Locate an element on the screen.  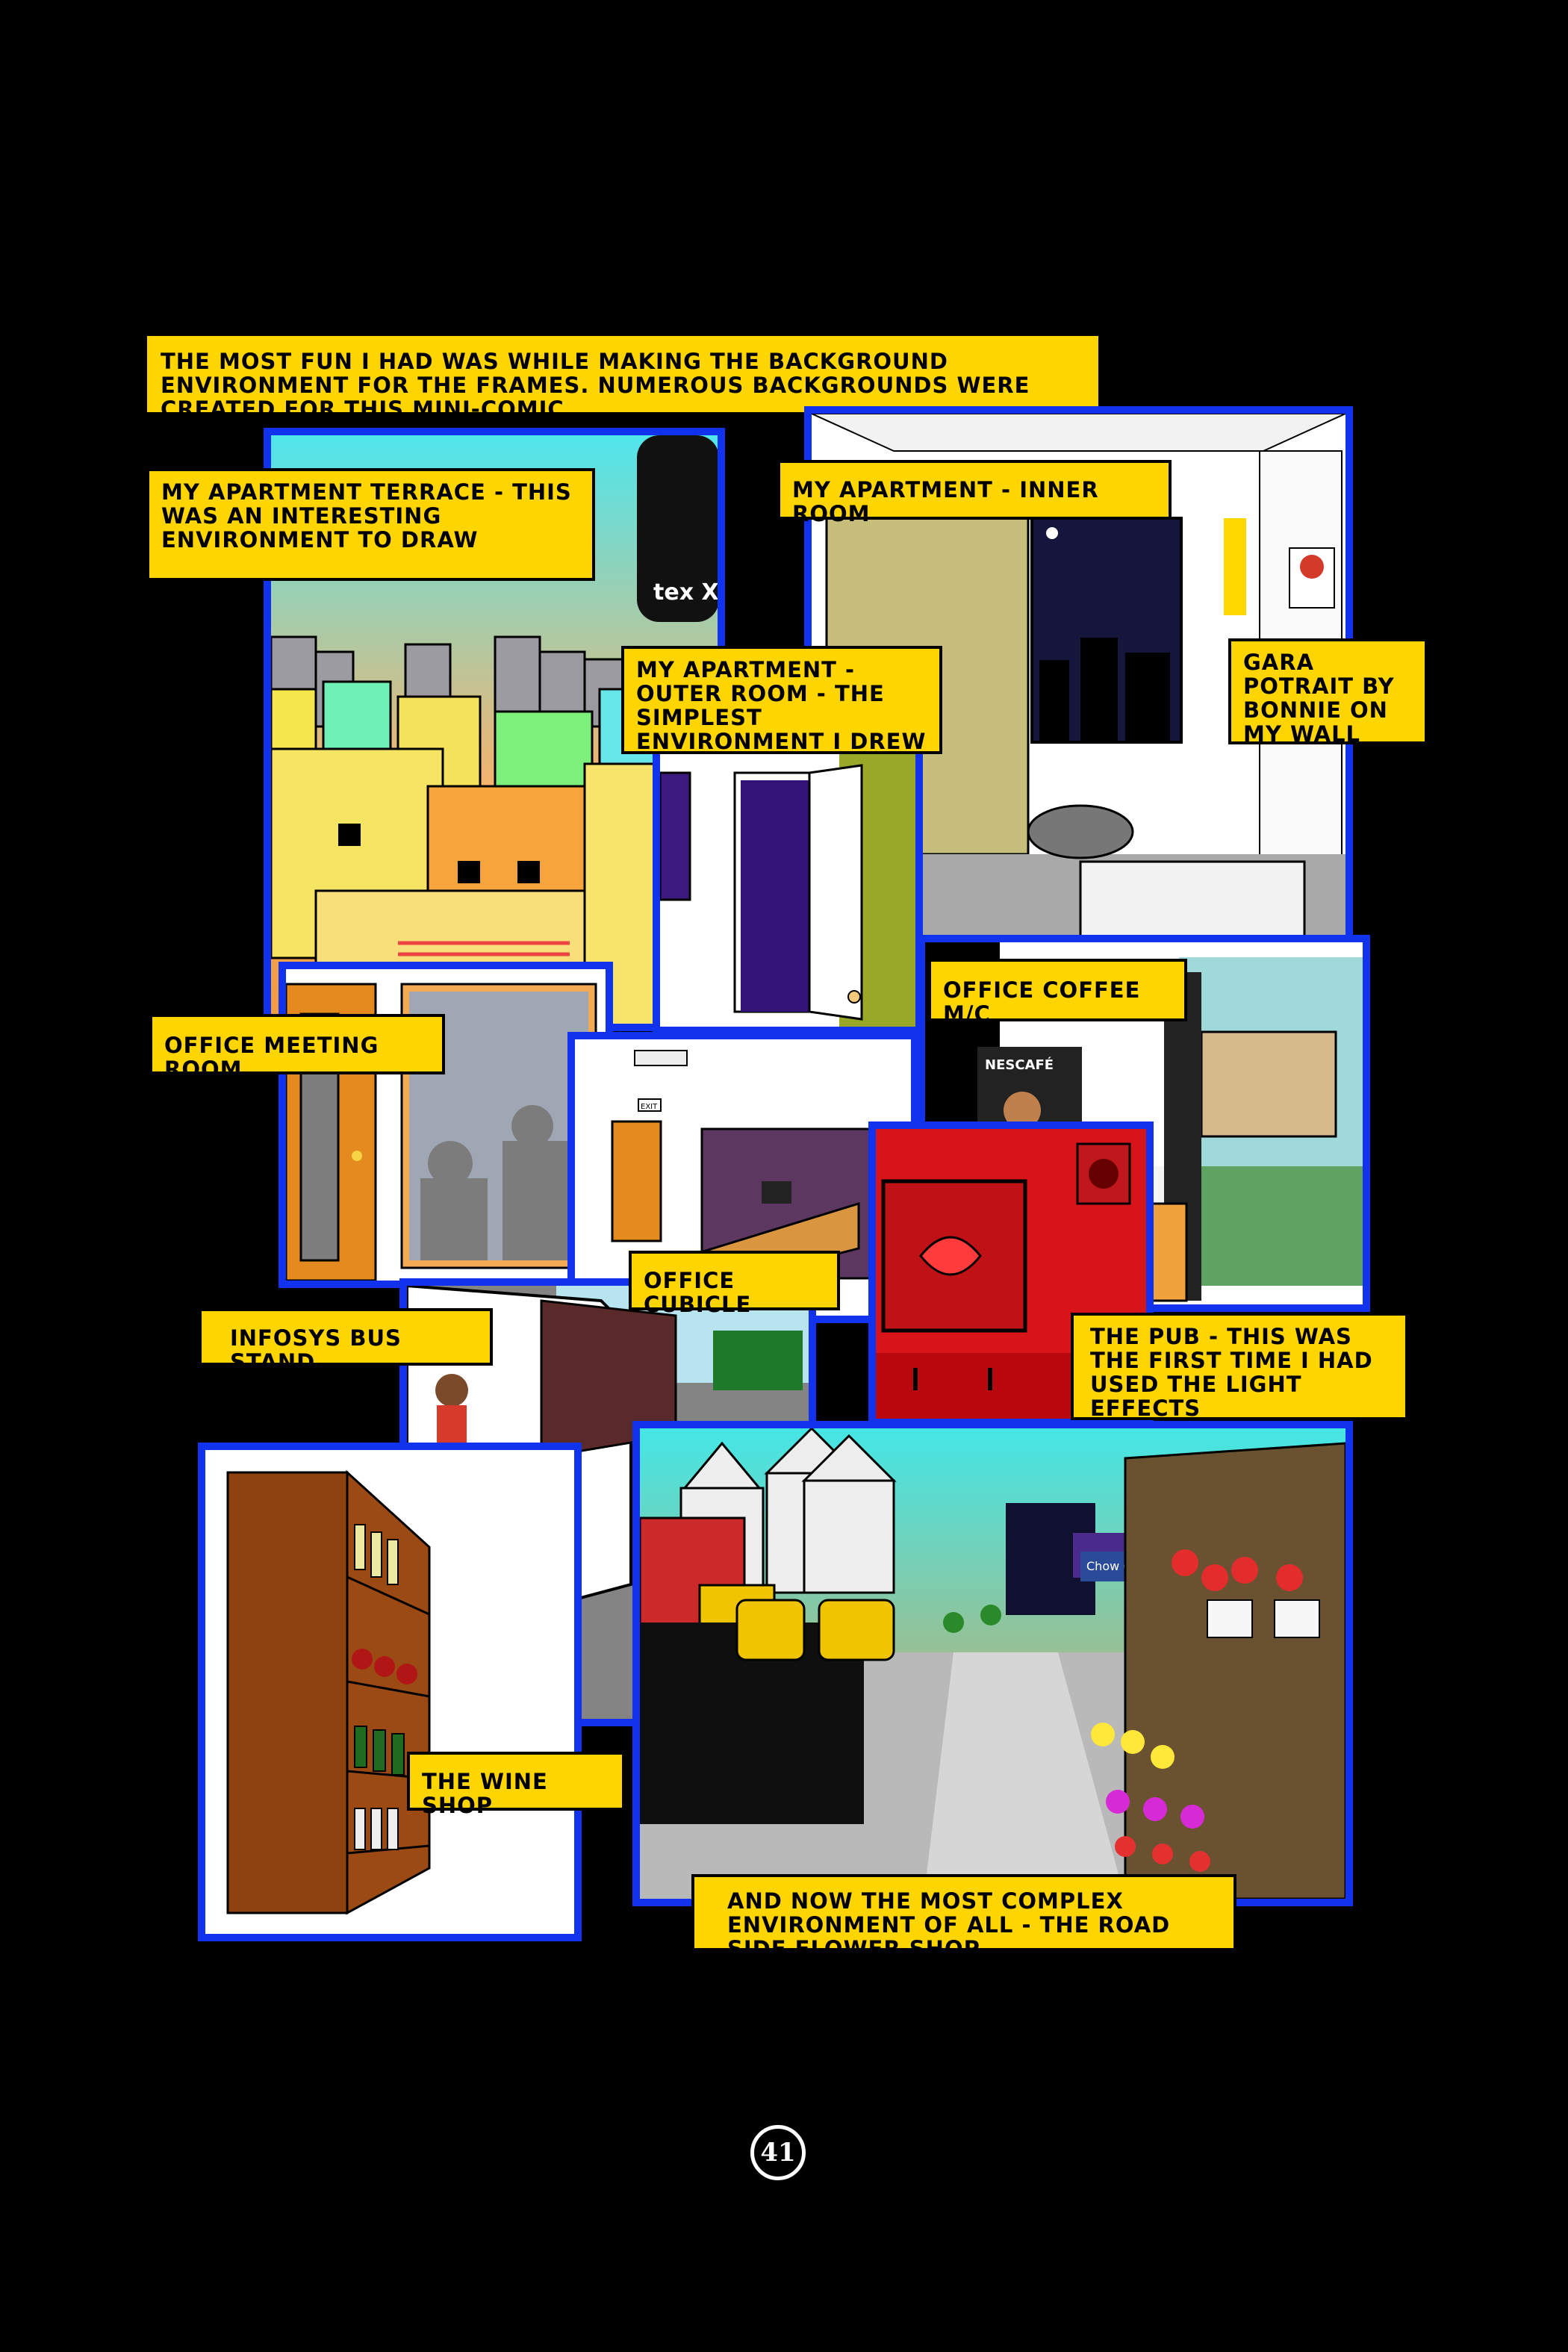
page-number: 41 is located at coordinates (778, 2152).